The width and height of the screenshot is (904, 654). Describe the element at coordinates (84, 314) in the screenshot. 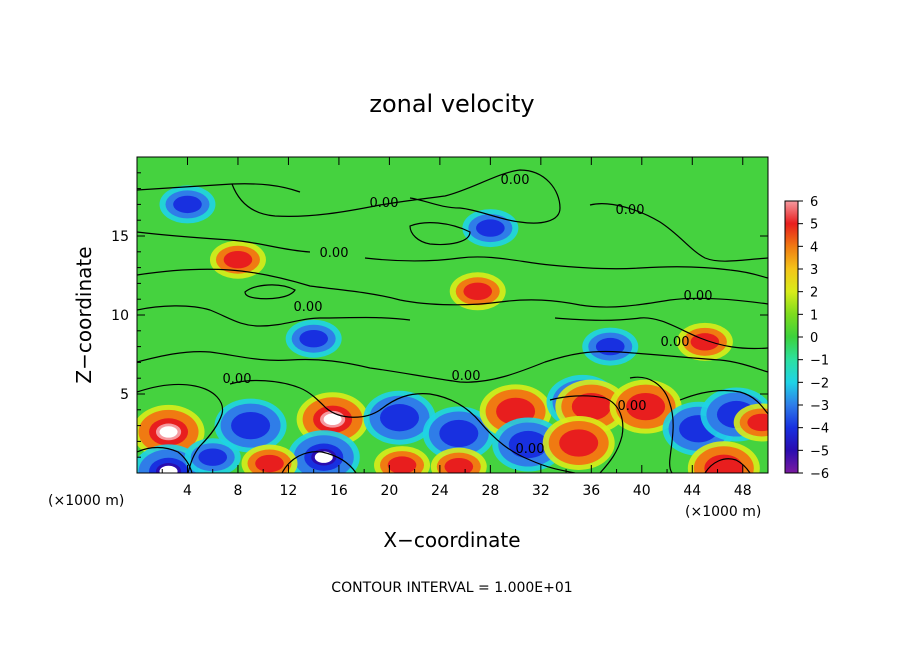

I see `y-axis-label: Z−coordinate` at that location.